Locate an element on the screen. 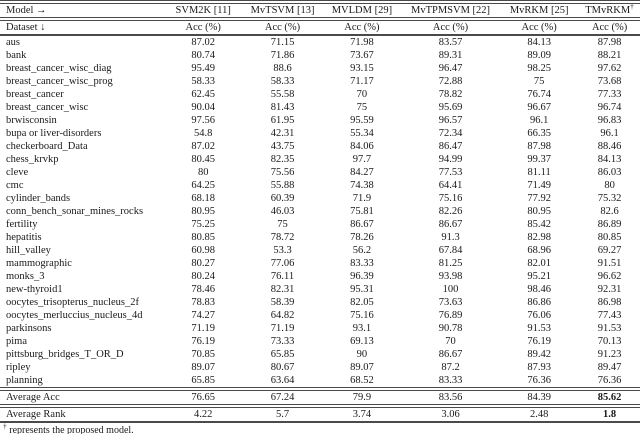 The width and height of the screenshot is (640, 434). acc-value: 91.53 is located at coordinates (609, 328).